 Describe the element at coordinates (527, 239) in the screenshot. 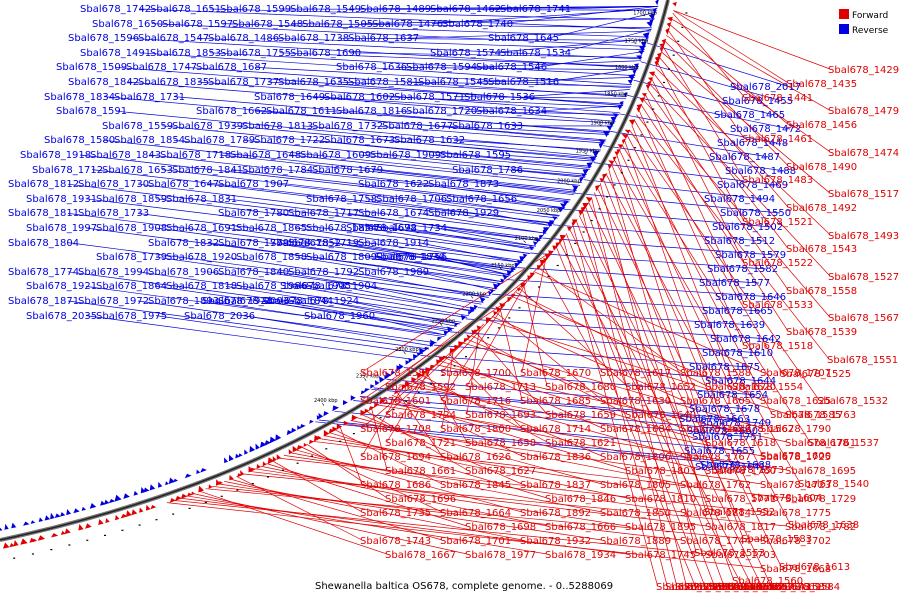

I see `scale-tick-label: 2100 kbp` at that location.